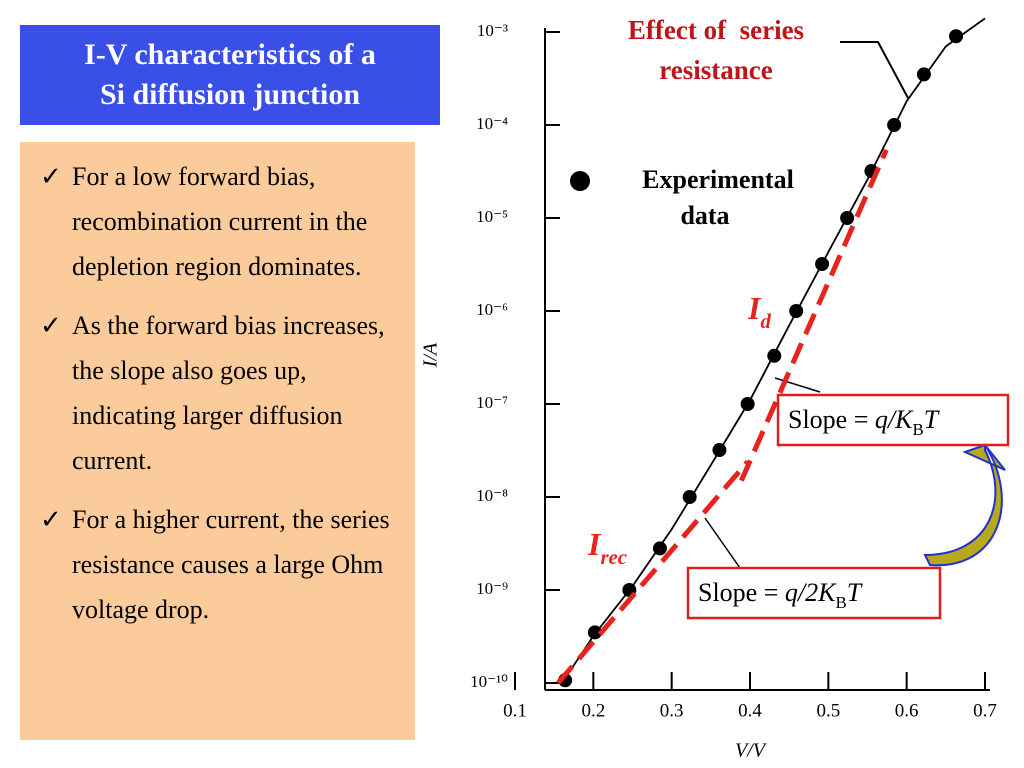 The width and height of the screenshot is (1024, 768). Describe the element at coordinates (907, 710) in the screenshot. I see `x-tick-label: 0.6` at that location.